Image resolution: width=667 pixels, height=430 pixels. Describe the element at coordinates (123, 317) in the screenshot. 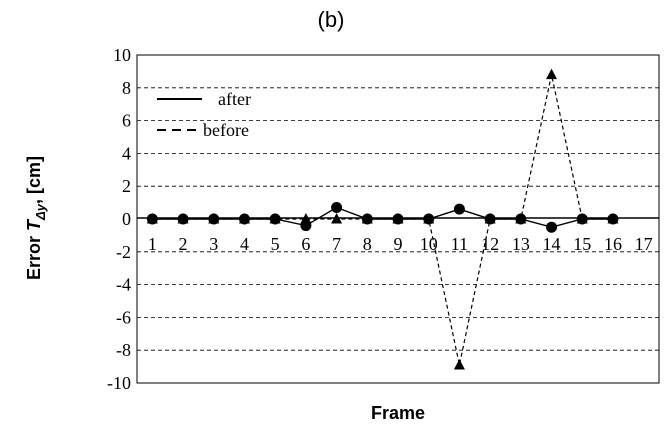

I see `y-tick-label: -6` at that location.